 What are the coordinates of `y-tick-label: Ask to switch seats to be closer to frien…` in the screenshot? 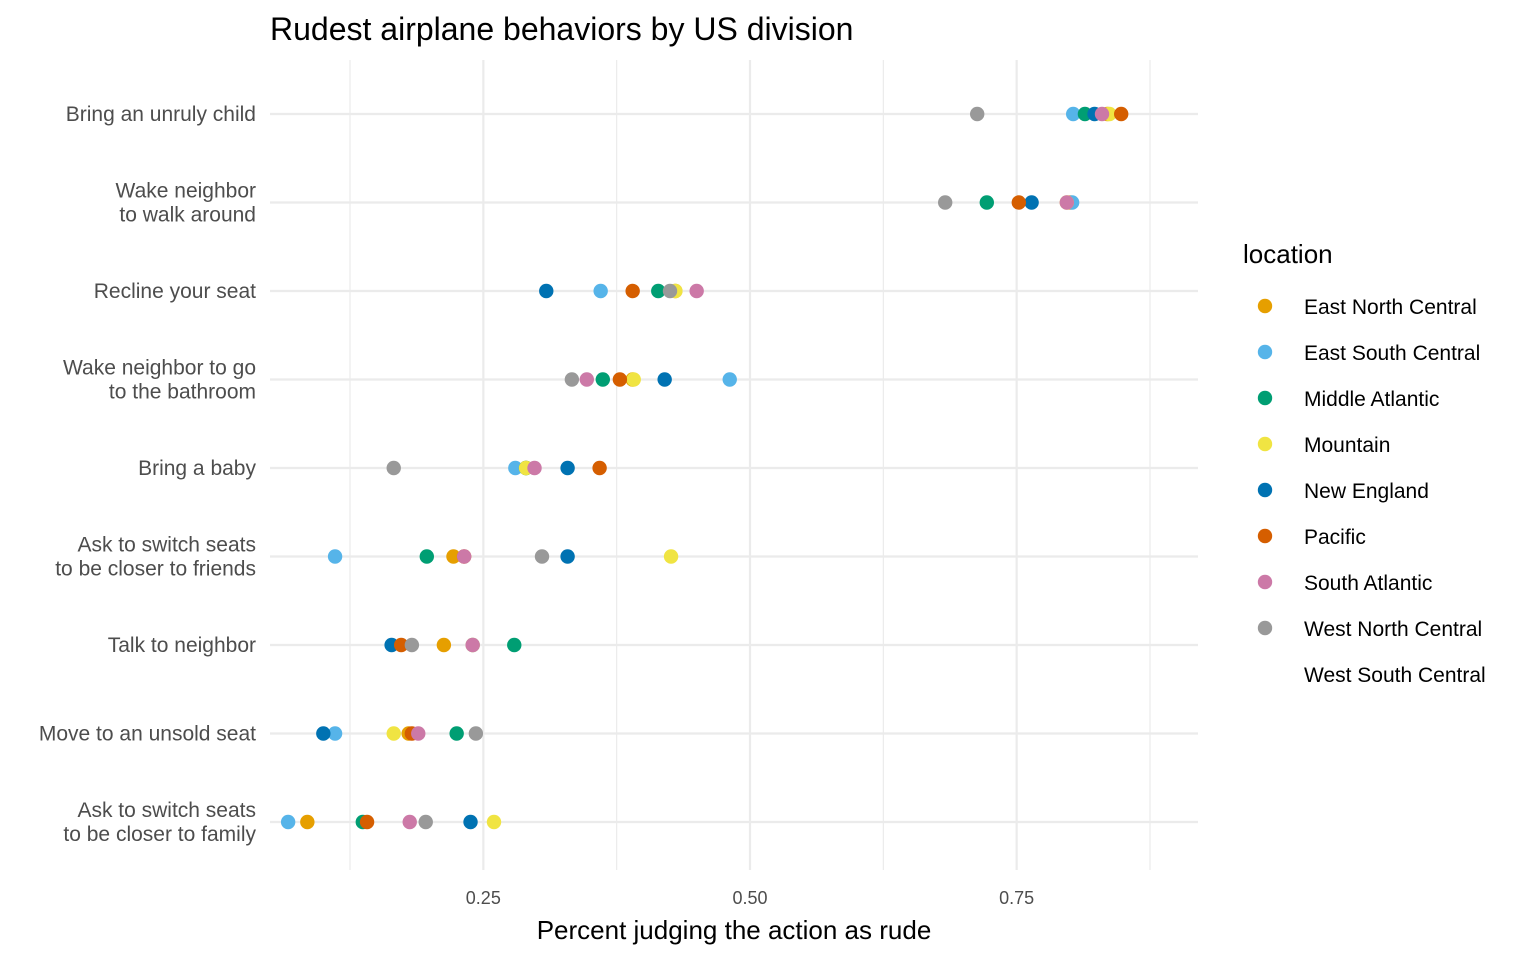 It's located at (155, 557).